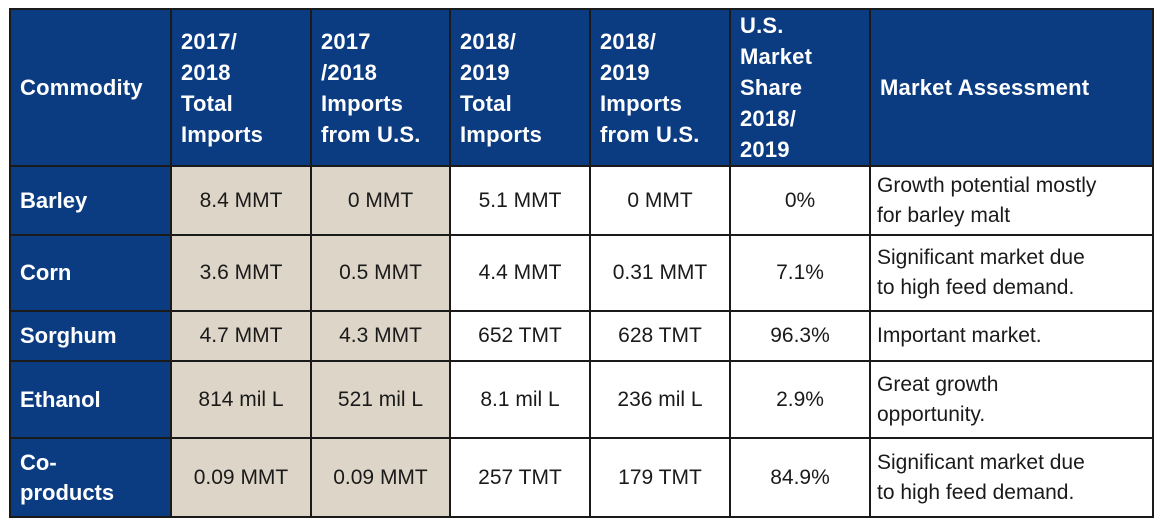 The image size is (1159, 521). What do you see at coordinates (241, 273) in the screenshot?
I see `total-imports-2017-2018-cell: 3.6 MMT` at bounding box center [241, 273].